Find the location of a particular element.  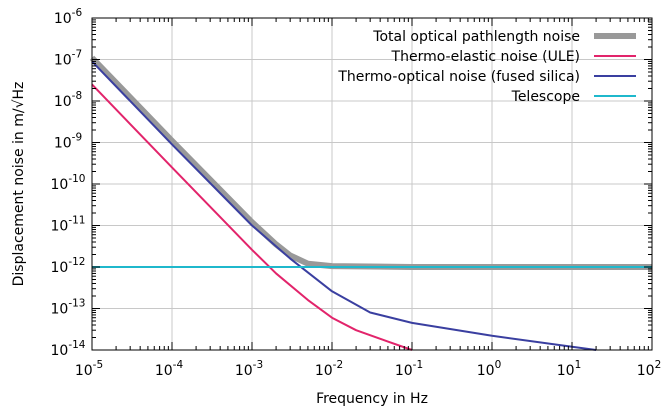

y-tick-label: 10⁻¹³ is located at coordinates (68, 308).